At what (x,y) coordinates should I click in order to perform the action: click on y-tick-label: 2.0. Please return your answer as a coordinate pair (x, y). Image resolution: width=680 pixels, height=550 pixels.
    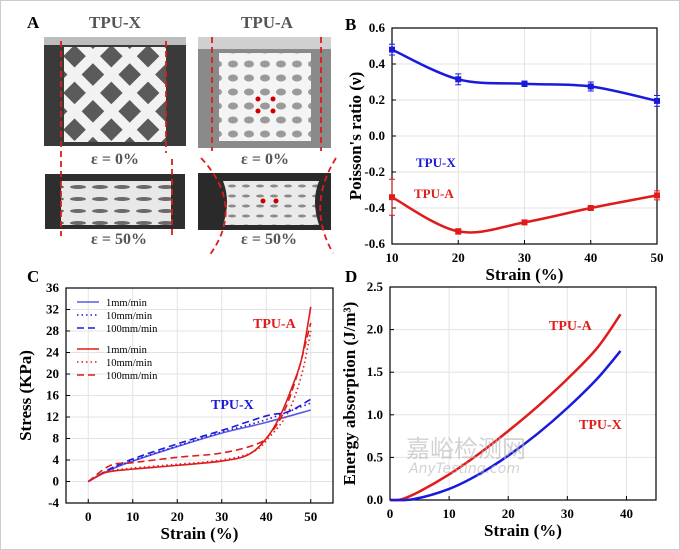
    Looking at the image, I should click on (375, 329).